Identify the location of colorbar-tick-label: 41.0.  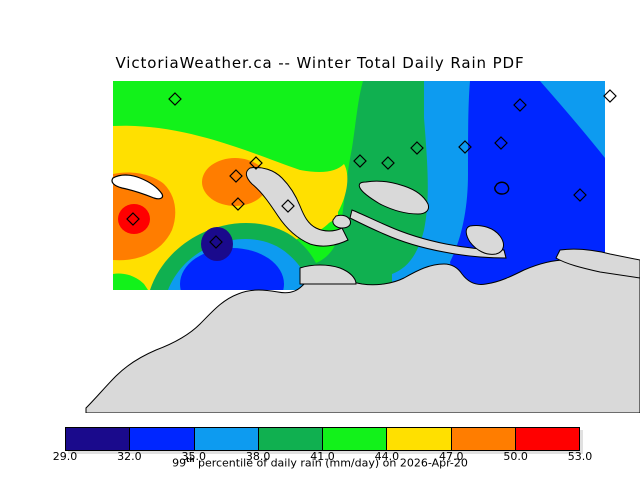
(322, 456).